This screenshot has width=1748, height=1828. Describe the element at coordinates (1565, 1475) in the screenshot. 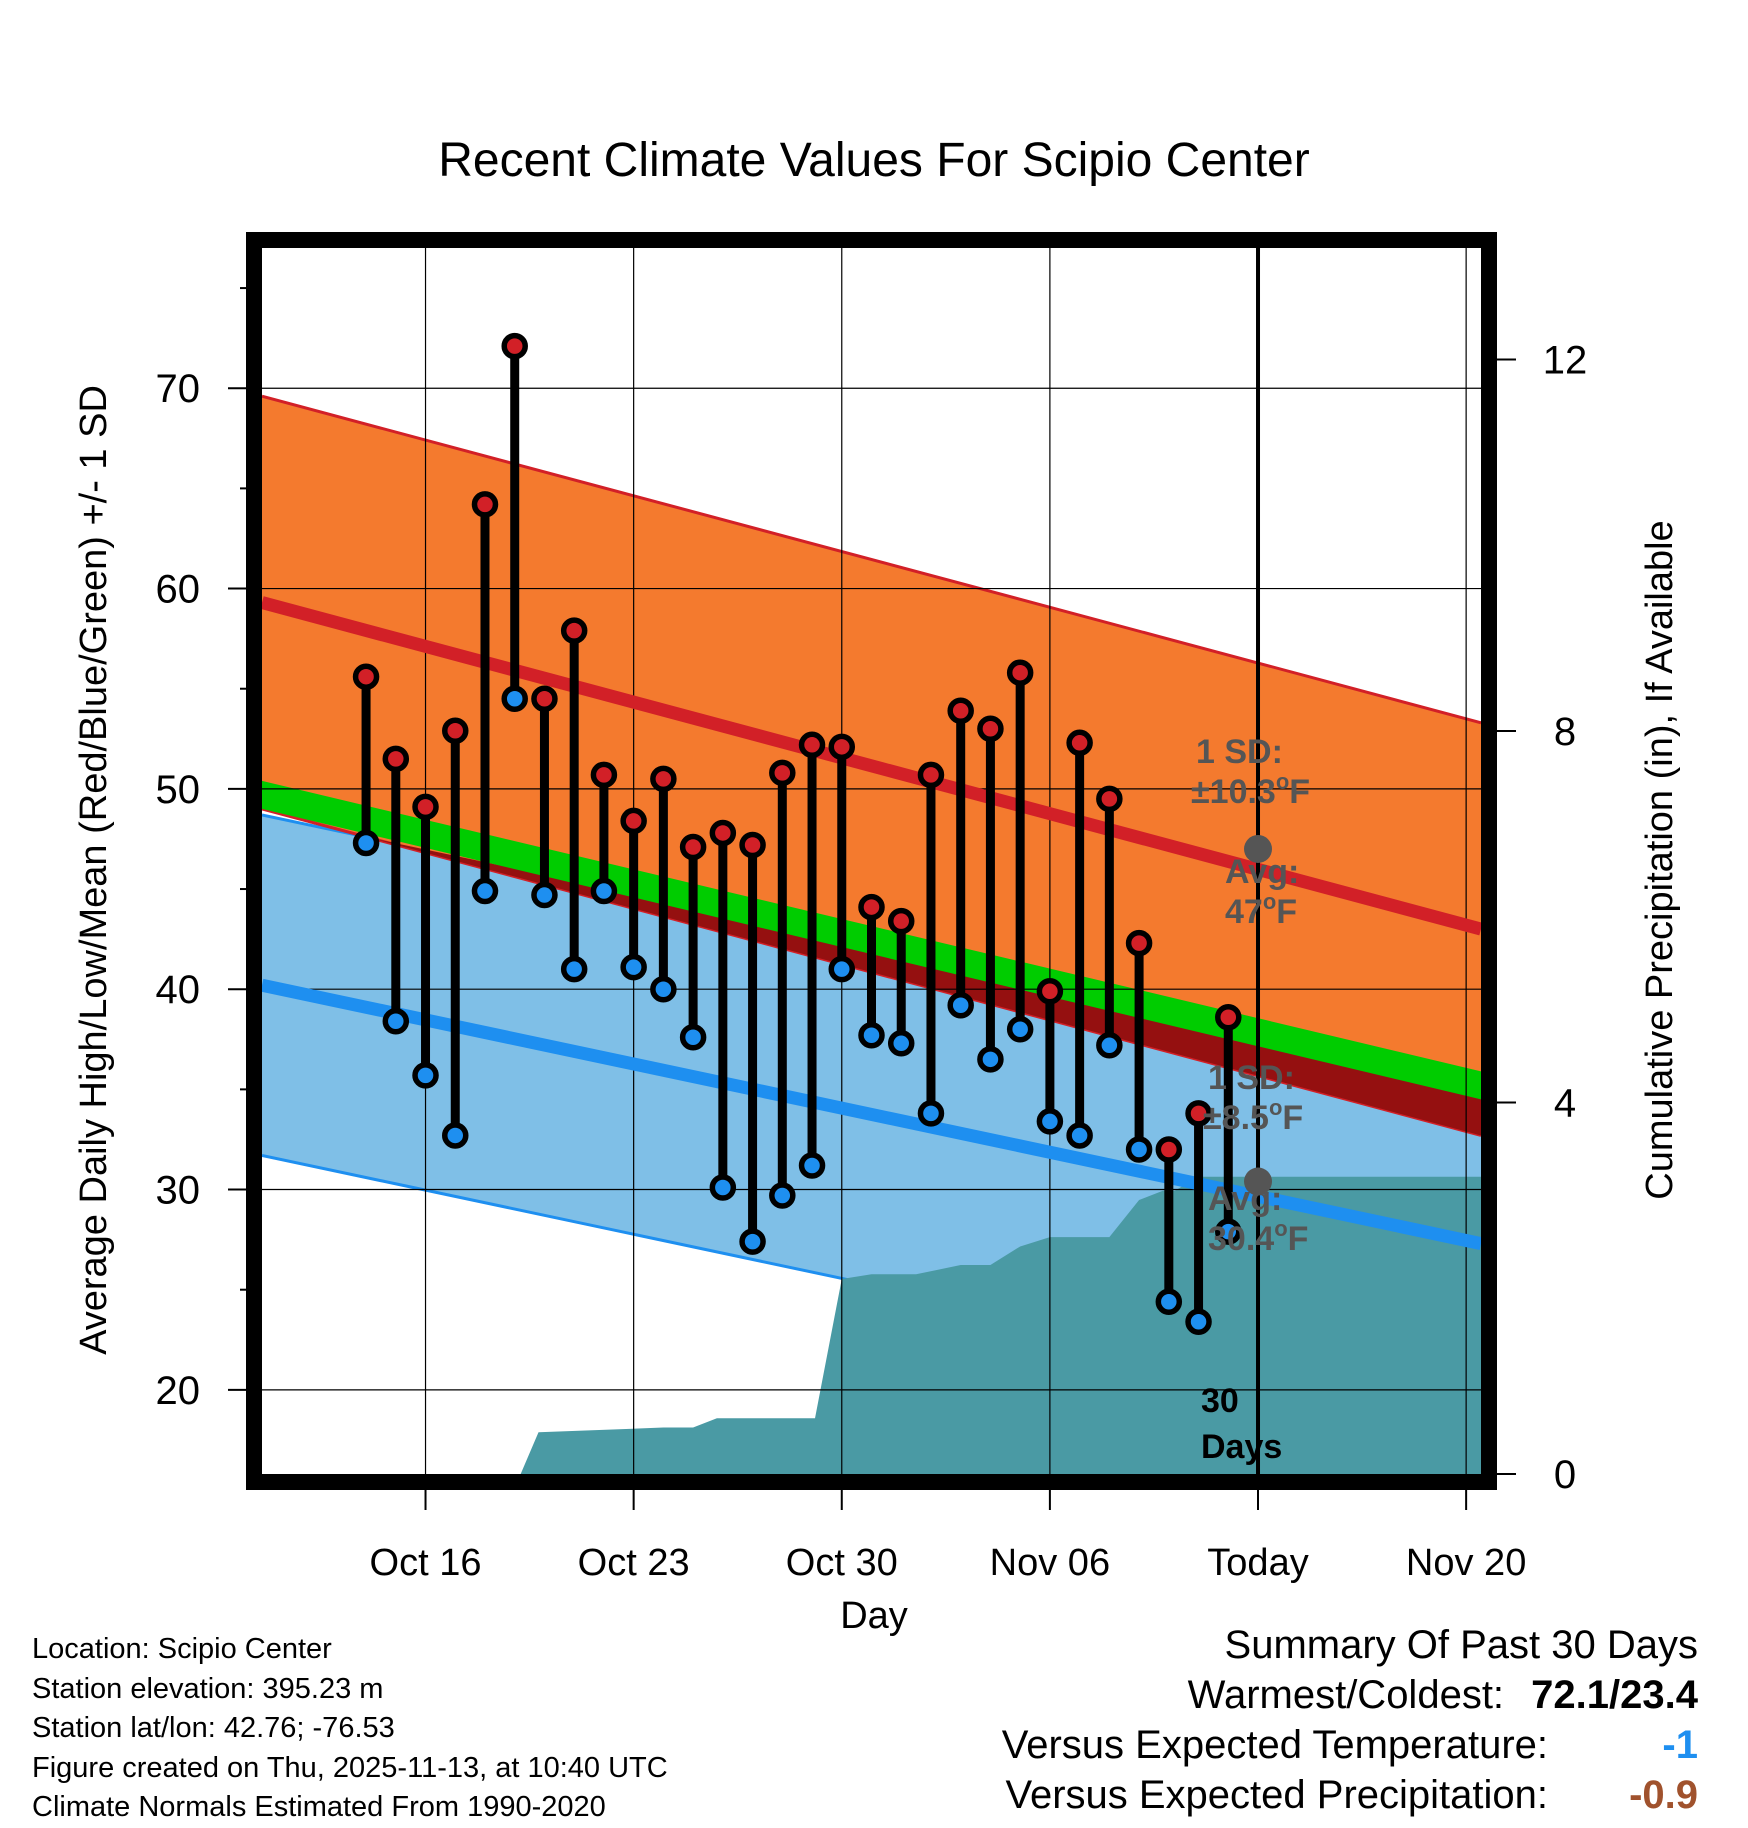

I see `y2-tick-label: 0` at that location.